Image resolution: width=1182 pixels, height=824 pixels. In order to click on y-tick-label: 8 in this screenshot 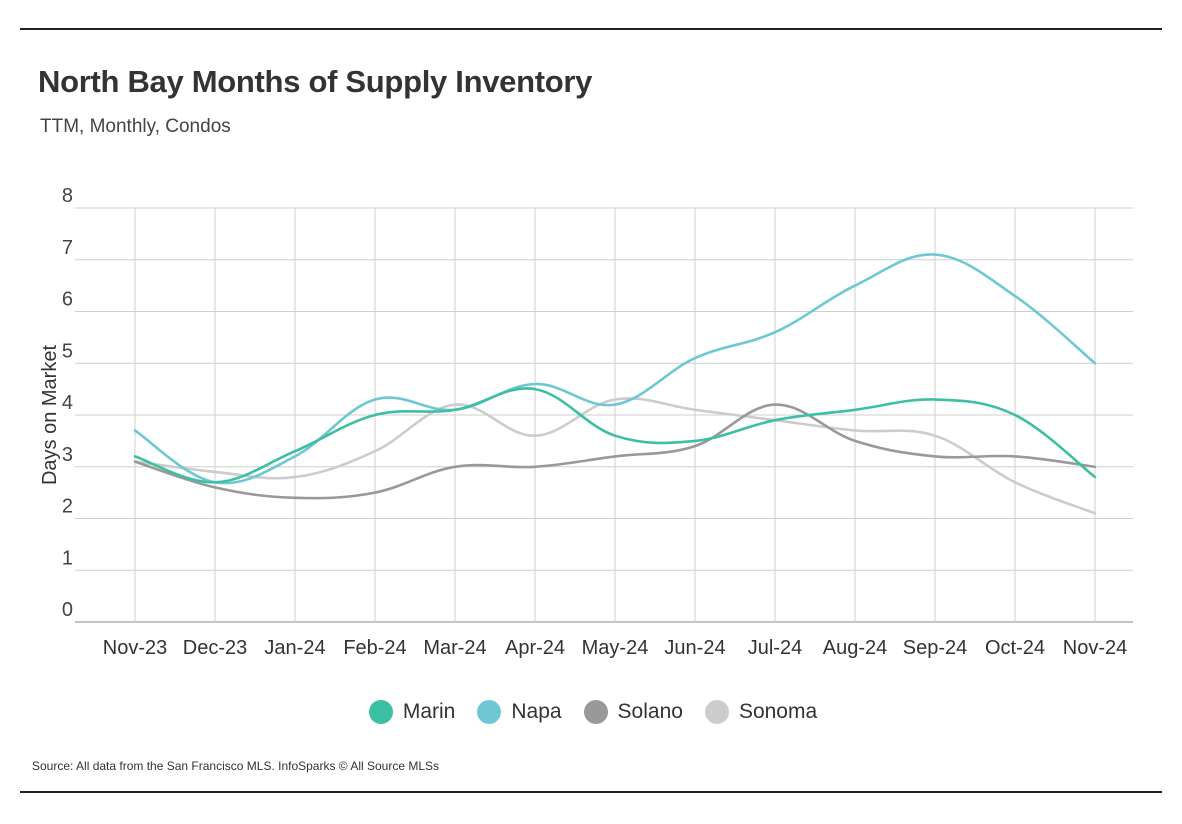, I will do `click(67, 196)`.